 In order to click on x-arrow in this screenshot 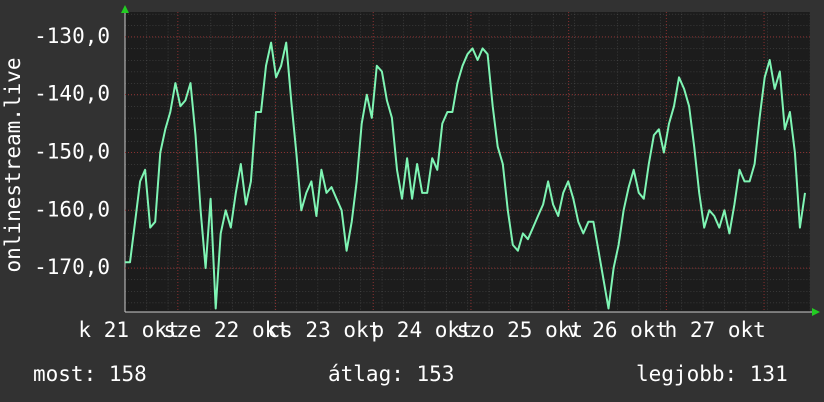, I will do `click(816, 312)`.